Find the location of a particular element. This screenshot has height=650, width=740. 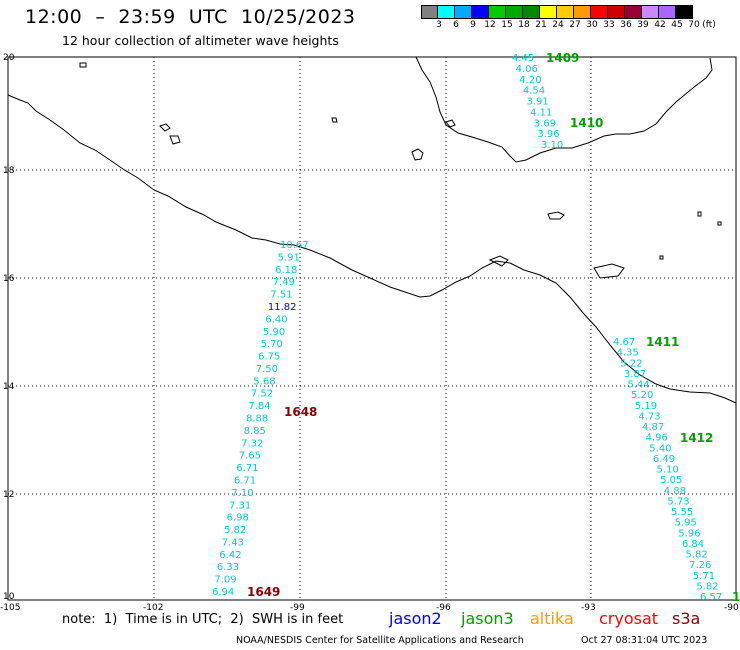

legend-label: 3 is located at coordinates (439, 25).